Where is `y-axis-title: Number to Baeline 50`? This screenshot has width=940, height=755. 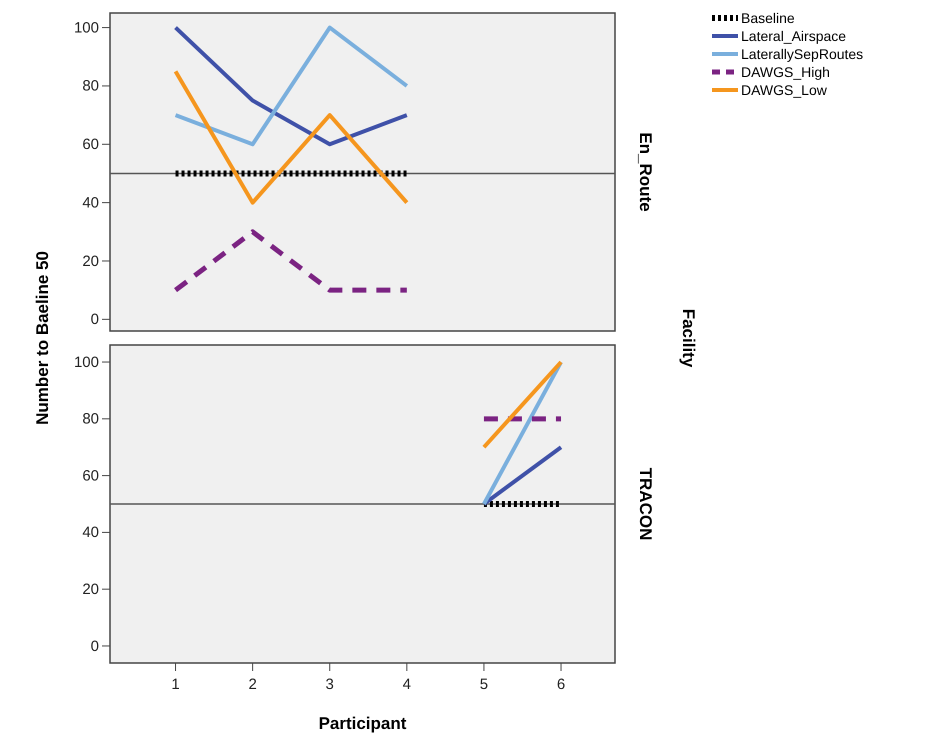
y-axis-title: Number to Baeline 50 is located at coordinates (42, 338).